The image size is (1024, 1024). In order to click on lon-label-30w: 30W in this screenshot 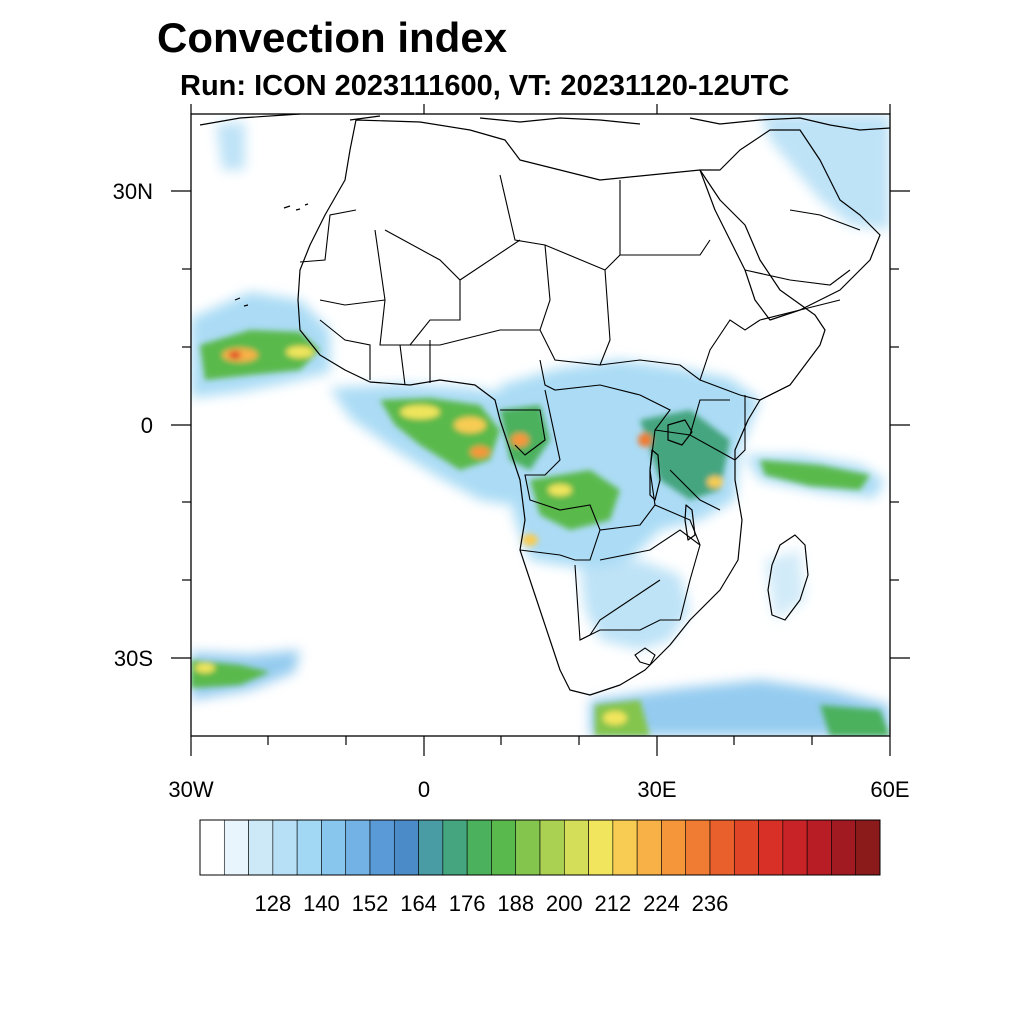, I will do `click(190, 789)`.